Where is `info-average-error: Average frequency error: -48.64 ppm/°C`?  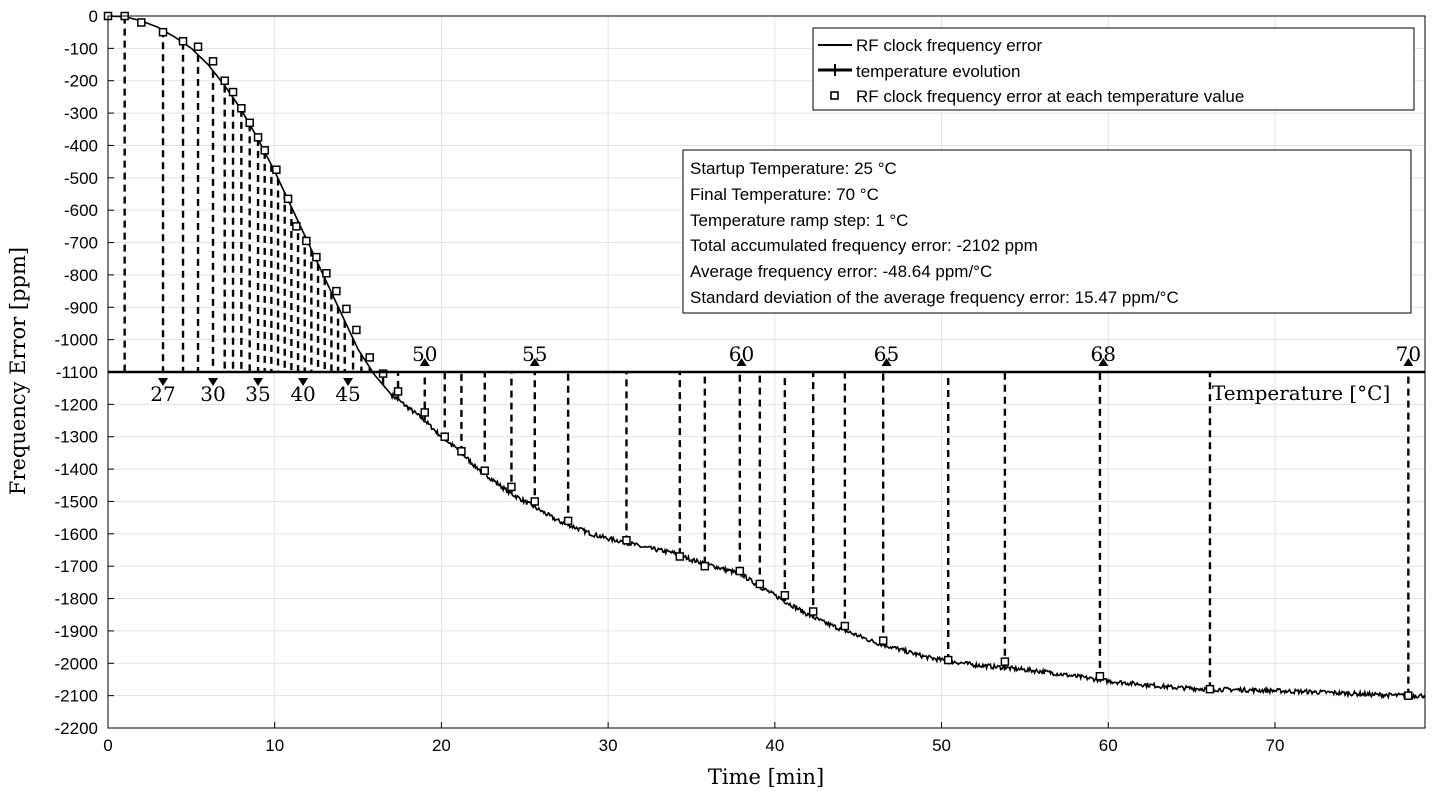
info-average-error: Average frequency error: -48.64 ppm/°C is located at coordinates (841, 271).